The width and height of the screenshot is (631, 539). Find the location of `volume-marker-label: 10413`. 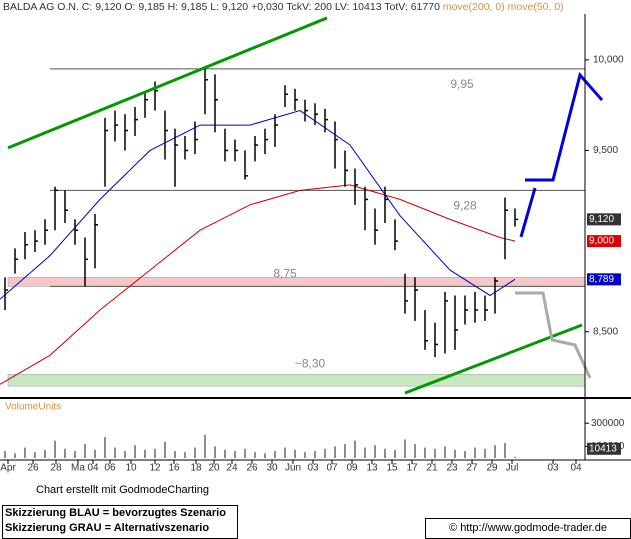

volume-marker-label: 10413 is located at coordinates (603, 448).